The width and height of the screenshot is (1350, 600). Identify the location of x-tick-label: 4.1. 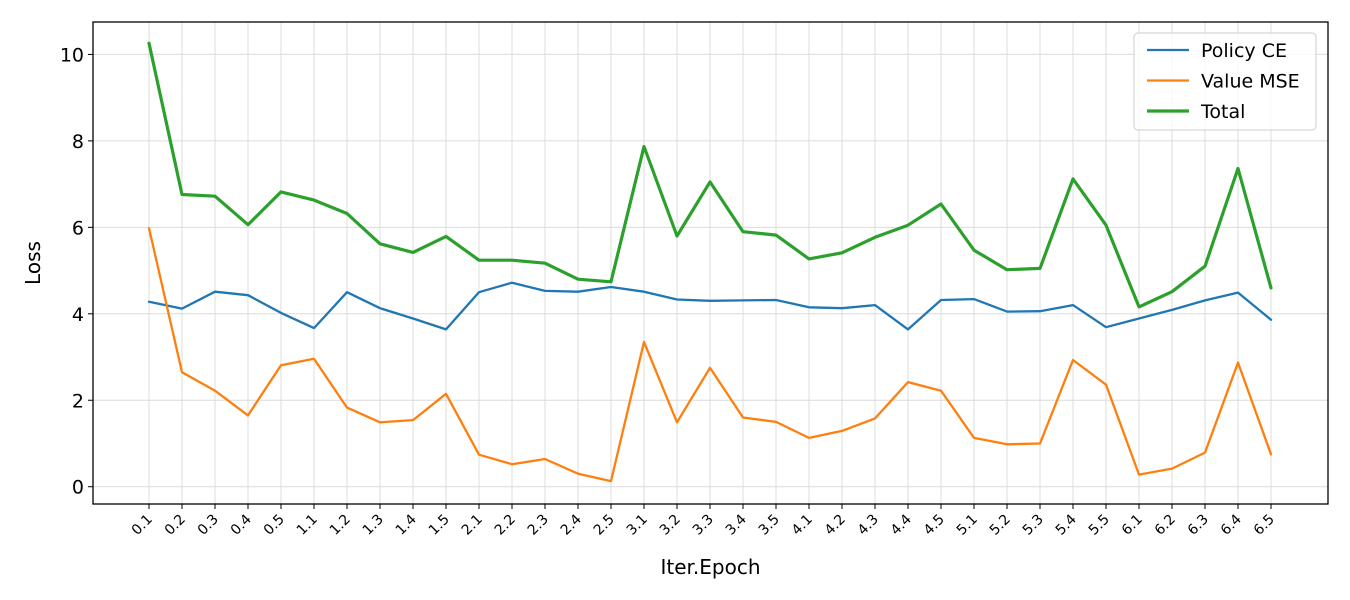
(802, 525).